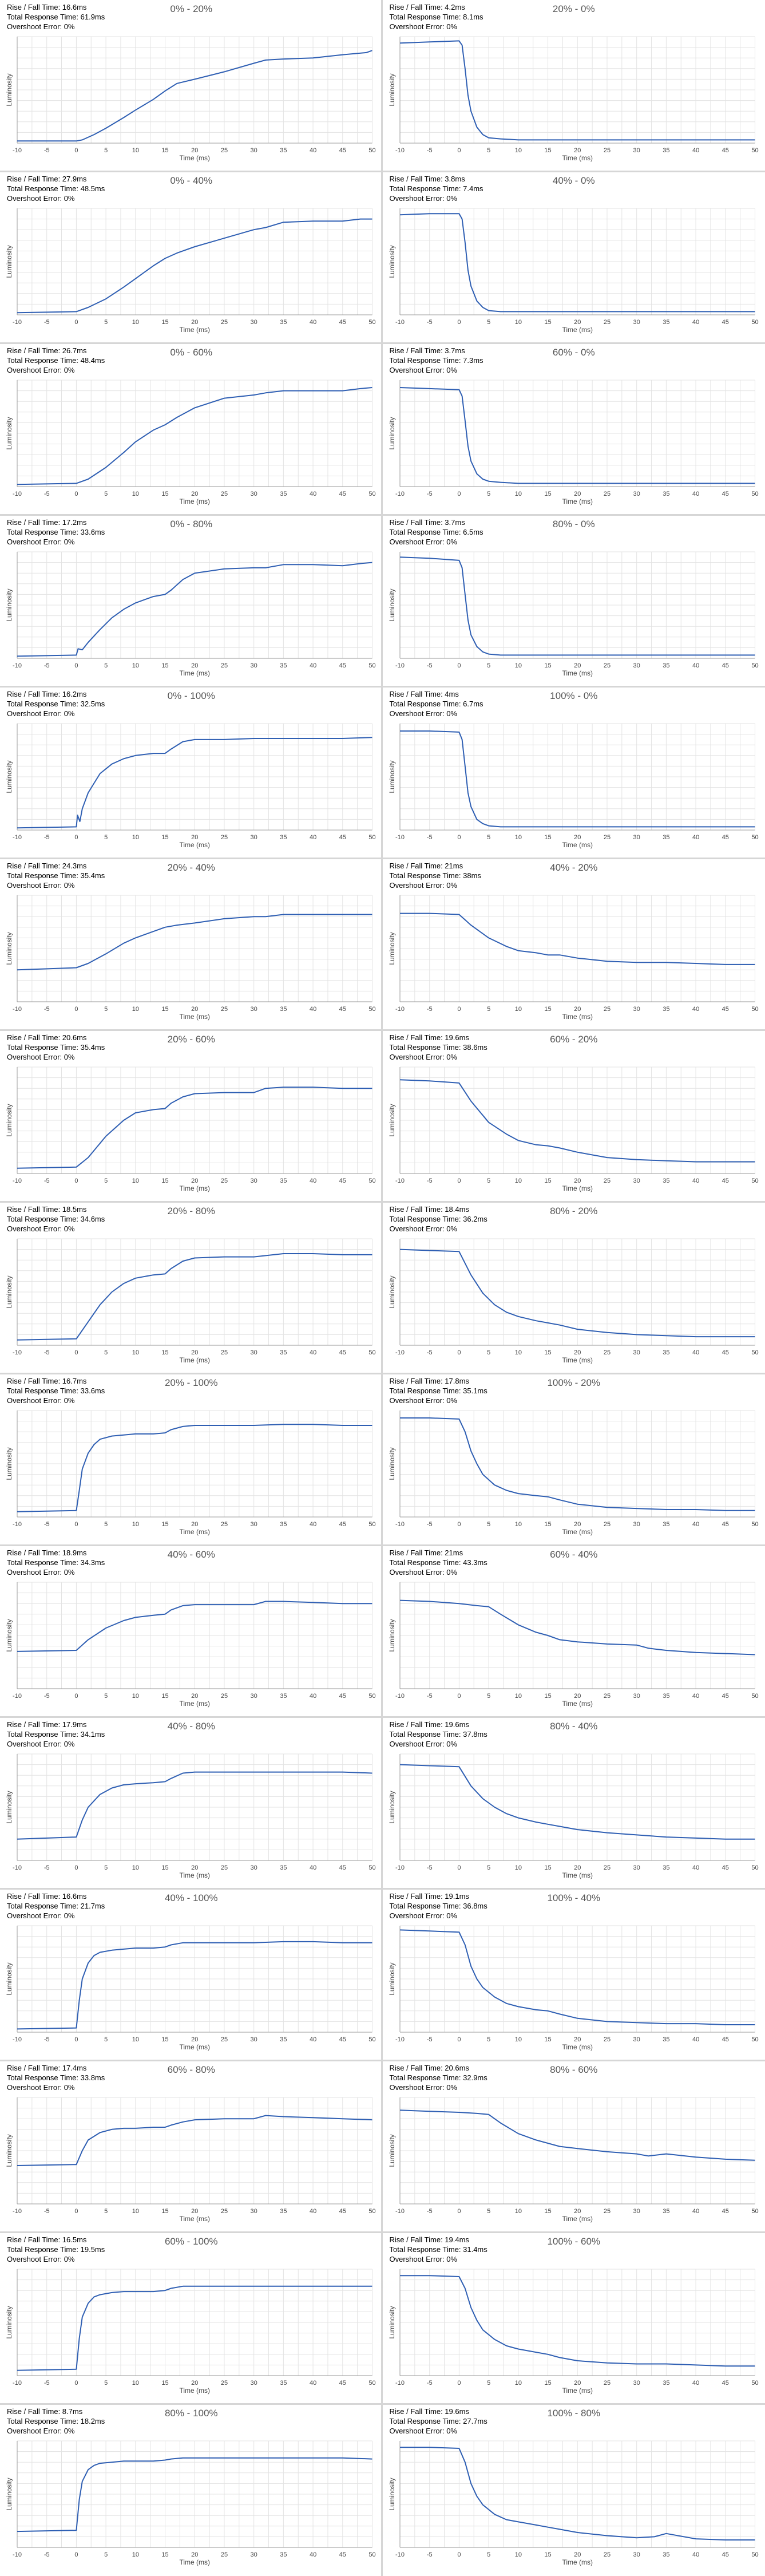  I want to click on rise-fall-time: Rise / Fall Time: 4ms, so click(424, 694).